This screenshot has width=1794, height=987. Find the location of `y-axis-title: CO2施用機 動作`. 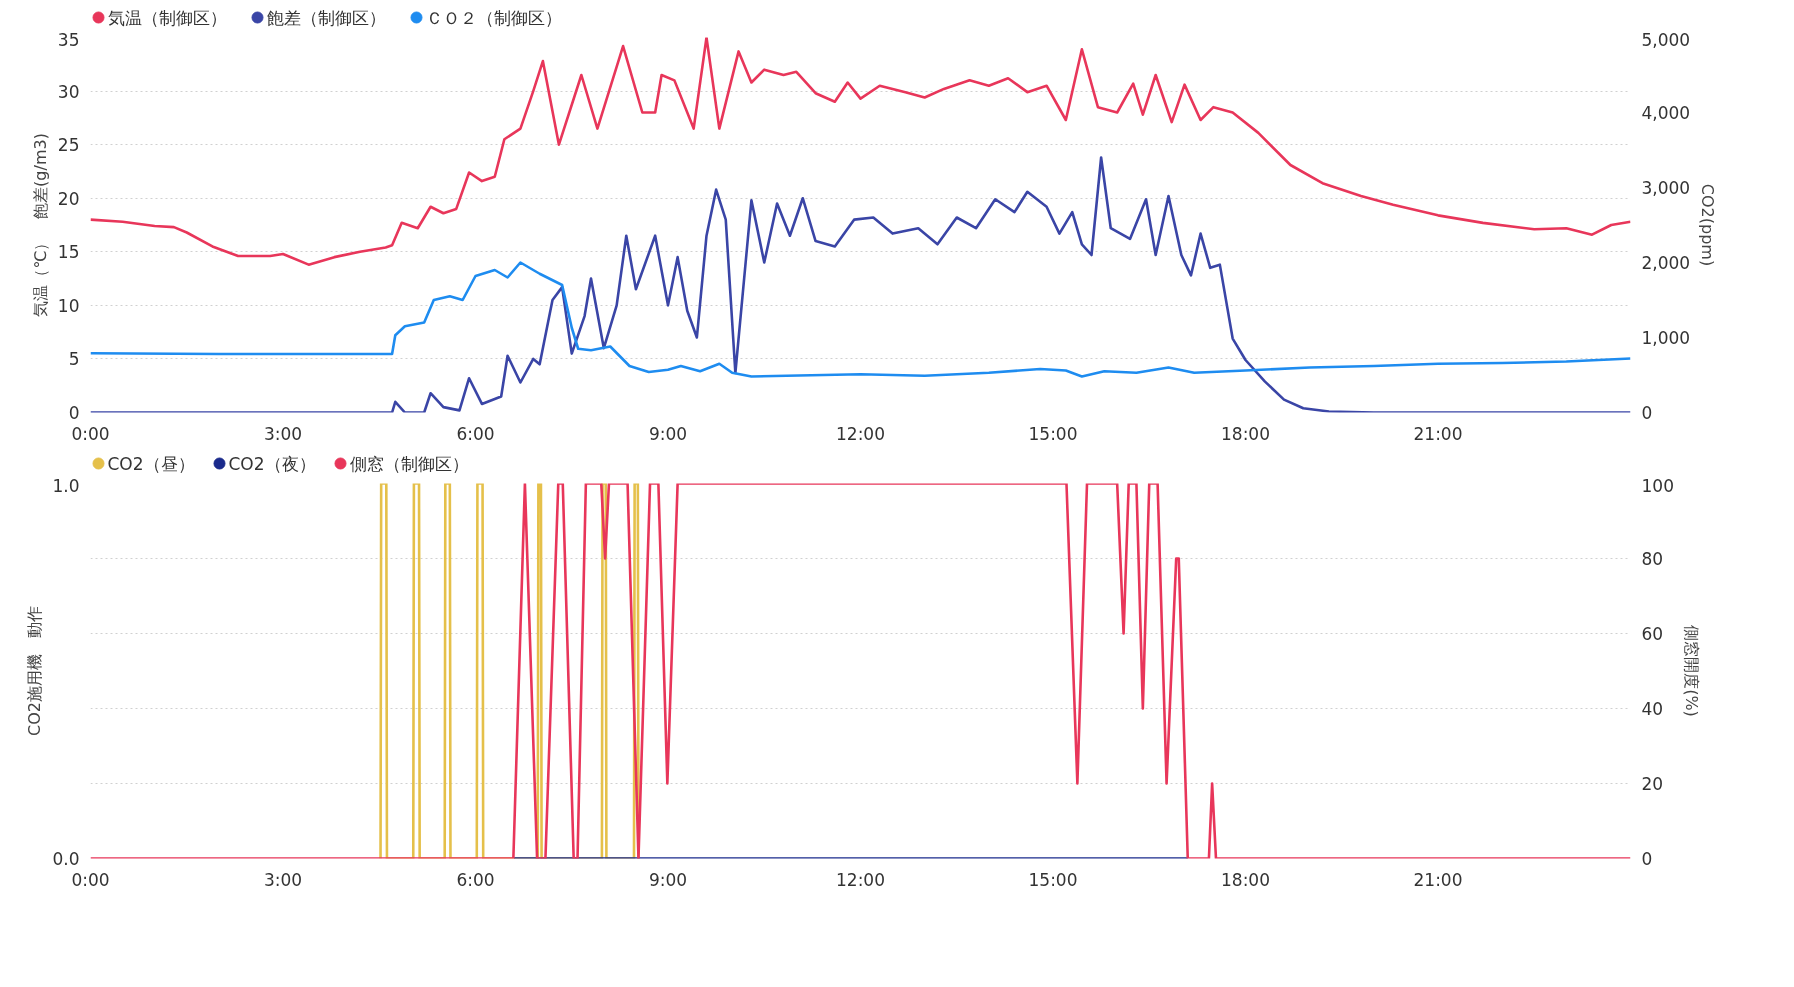

y-axis-title: CO2施用機 動作 is located at coordinates (35, 671).